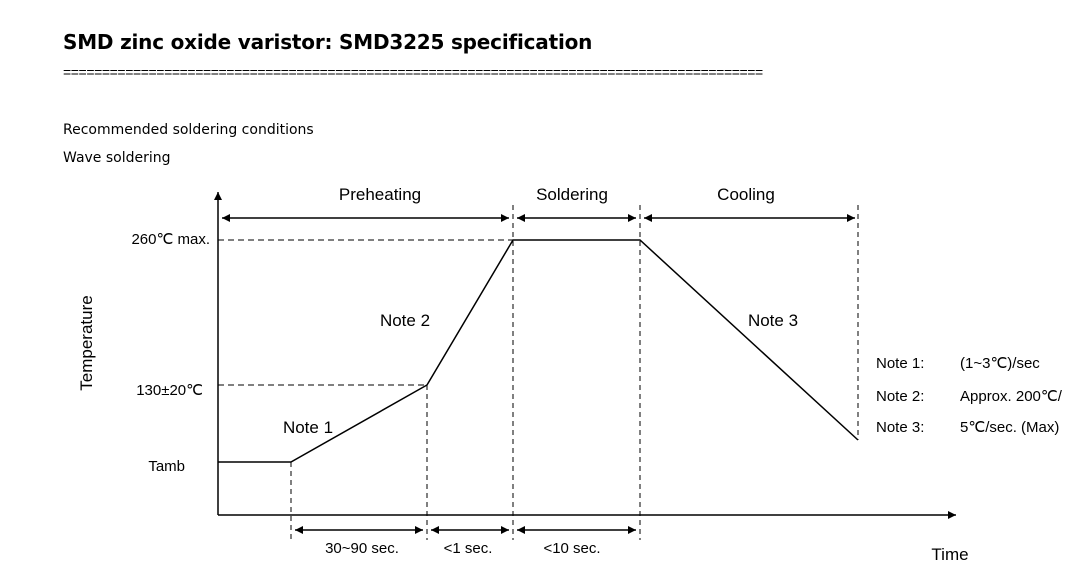 The width and height of the screenshot is (1092, 588). What do you see at coordinates (900, 363) in the screenshot?
I see `note-1-key: Note 1:` at bounding box center [900, 363].